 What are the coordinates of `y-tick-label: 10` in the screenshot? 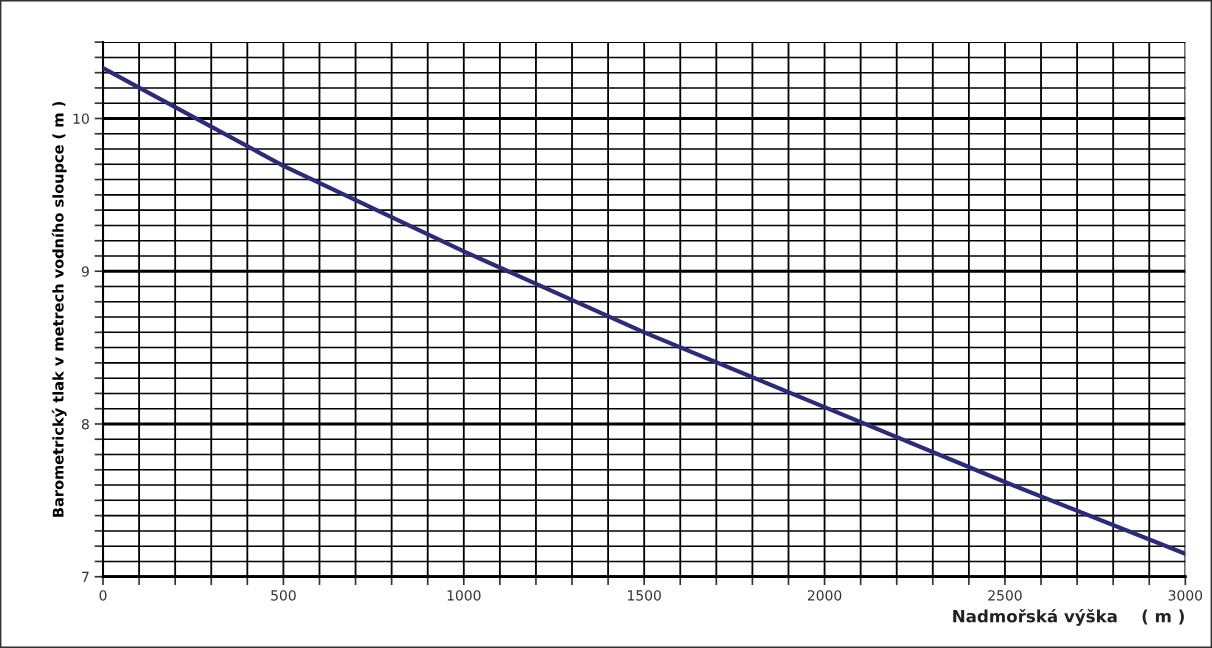 It's located at (81, 118).